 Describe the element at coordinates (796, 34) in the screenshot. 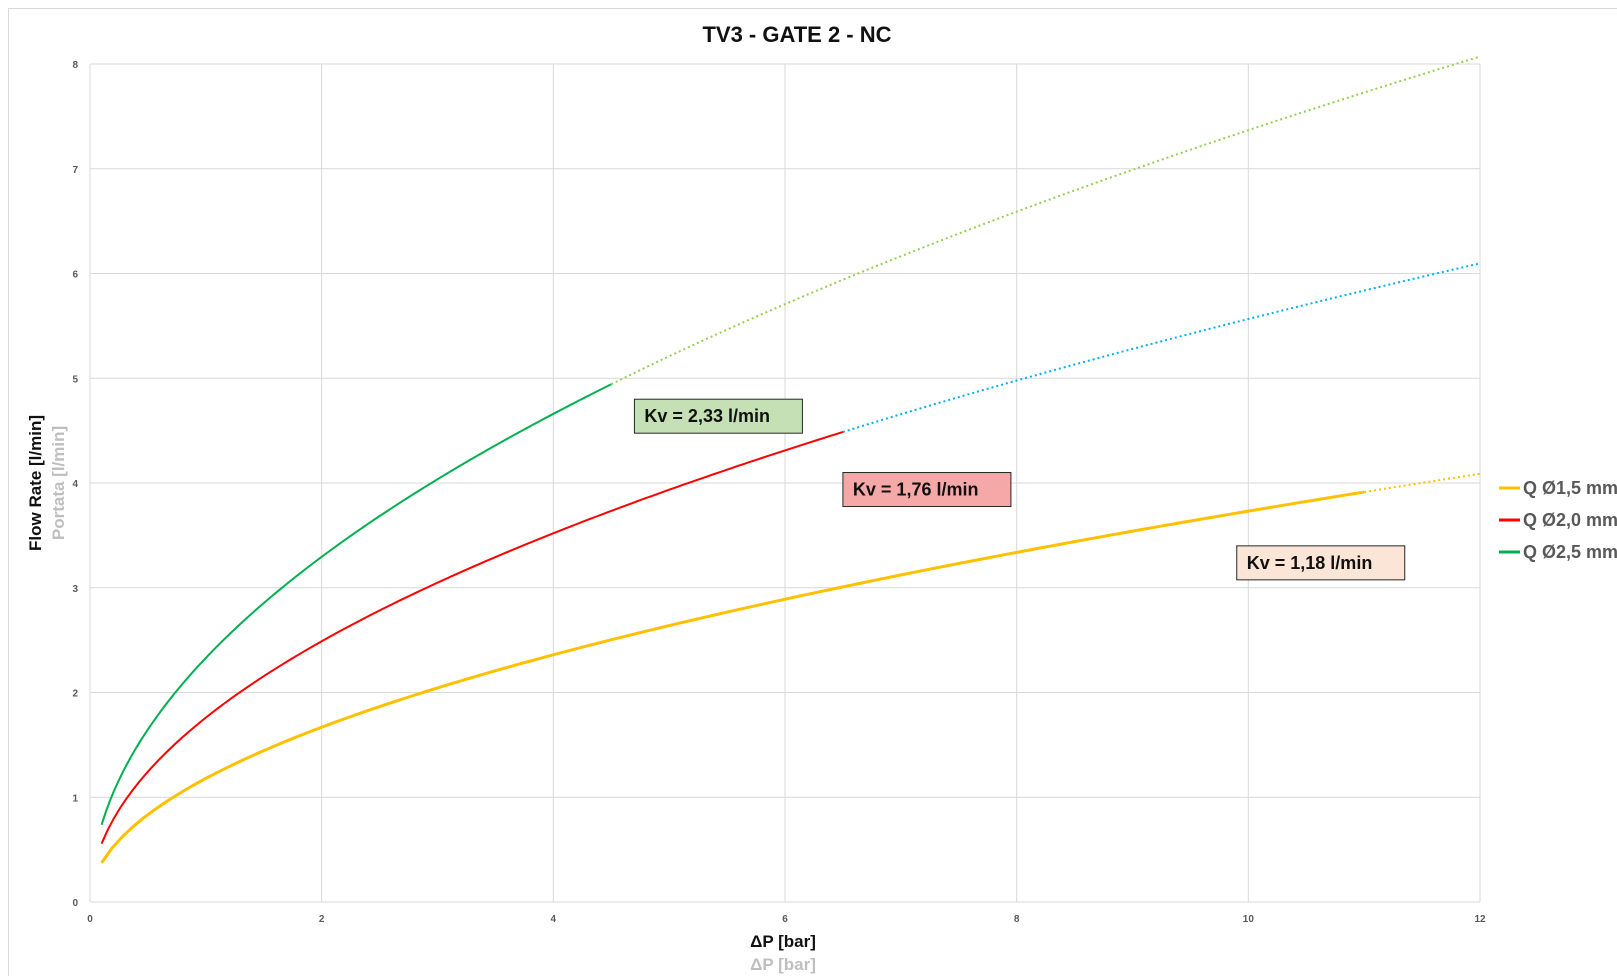

I see `chart-title: TV3 - GATE 2 - NC` at that location.